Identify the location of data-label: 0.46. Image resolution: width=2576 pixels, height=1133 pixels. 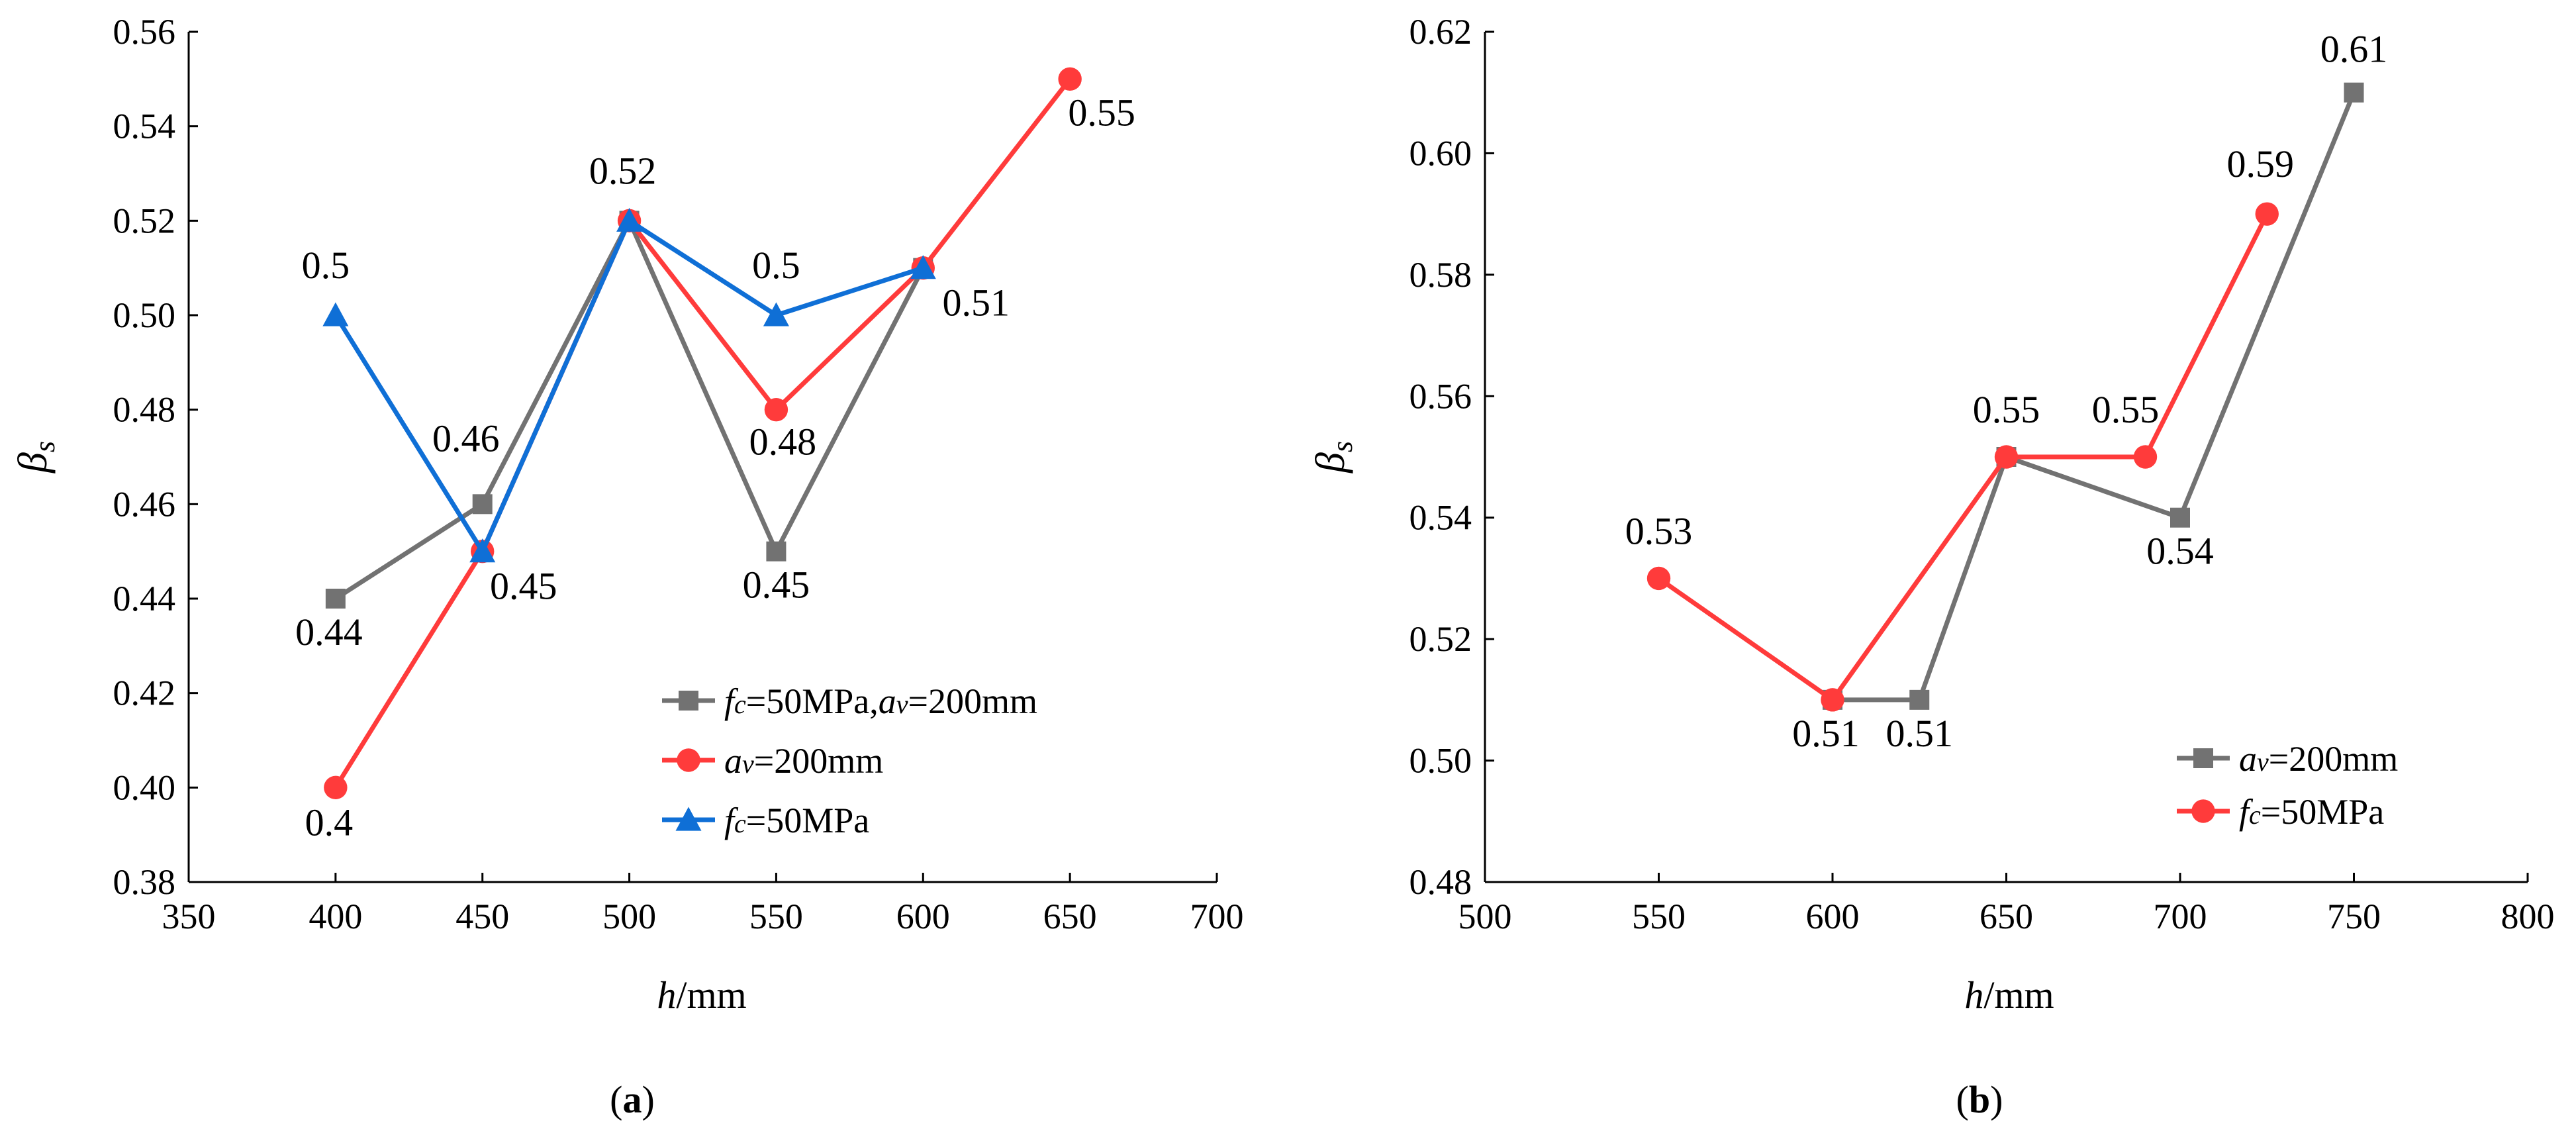
(466, 438).